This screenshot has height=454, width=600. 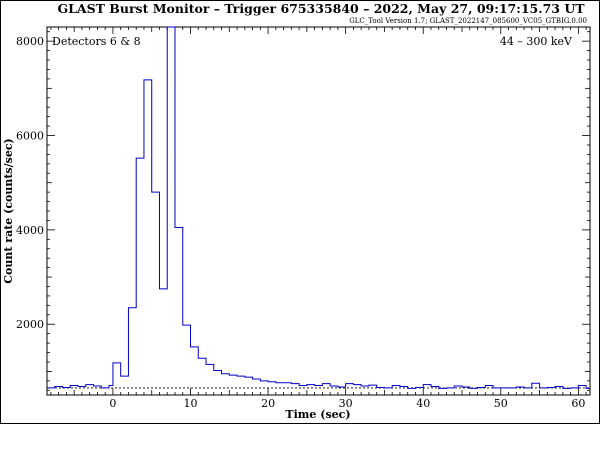 I want to click on y-tick-label: 2000, so click(x=30, y=324).